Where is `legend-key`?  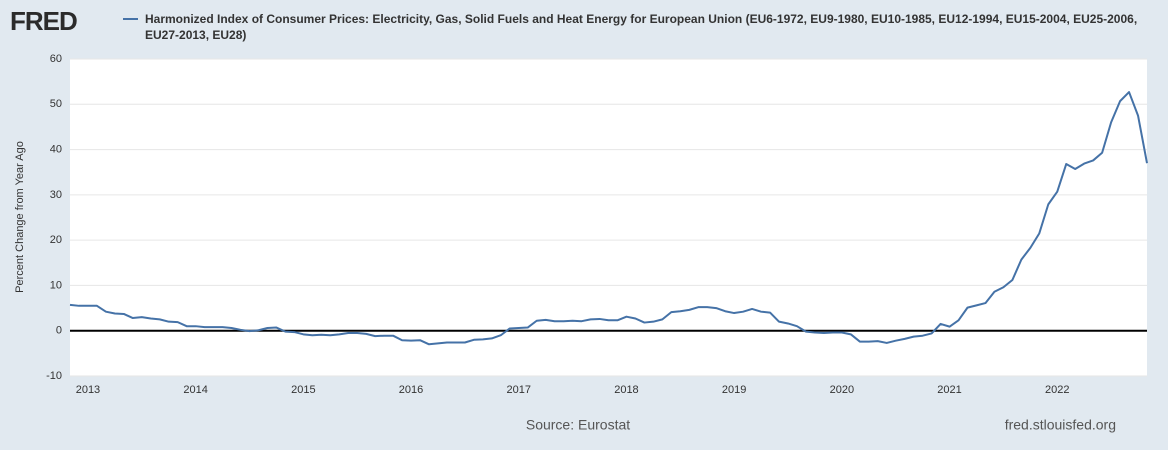
legend-key is located at coordinates (130, 19).